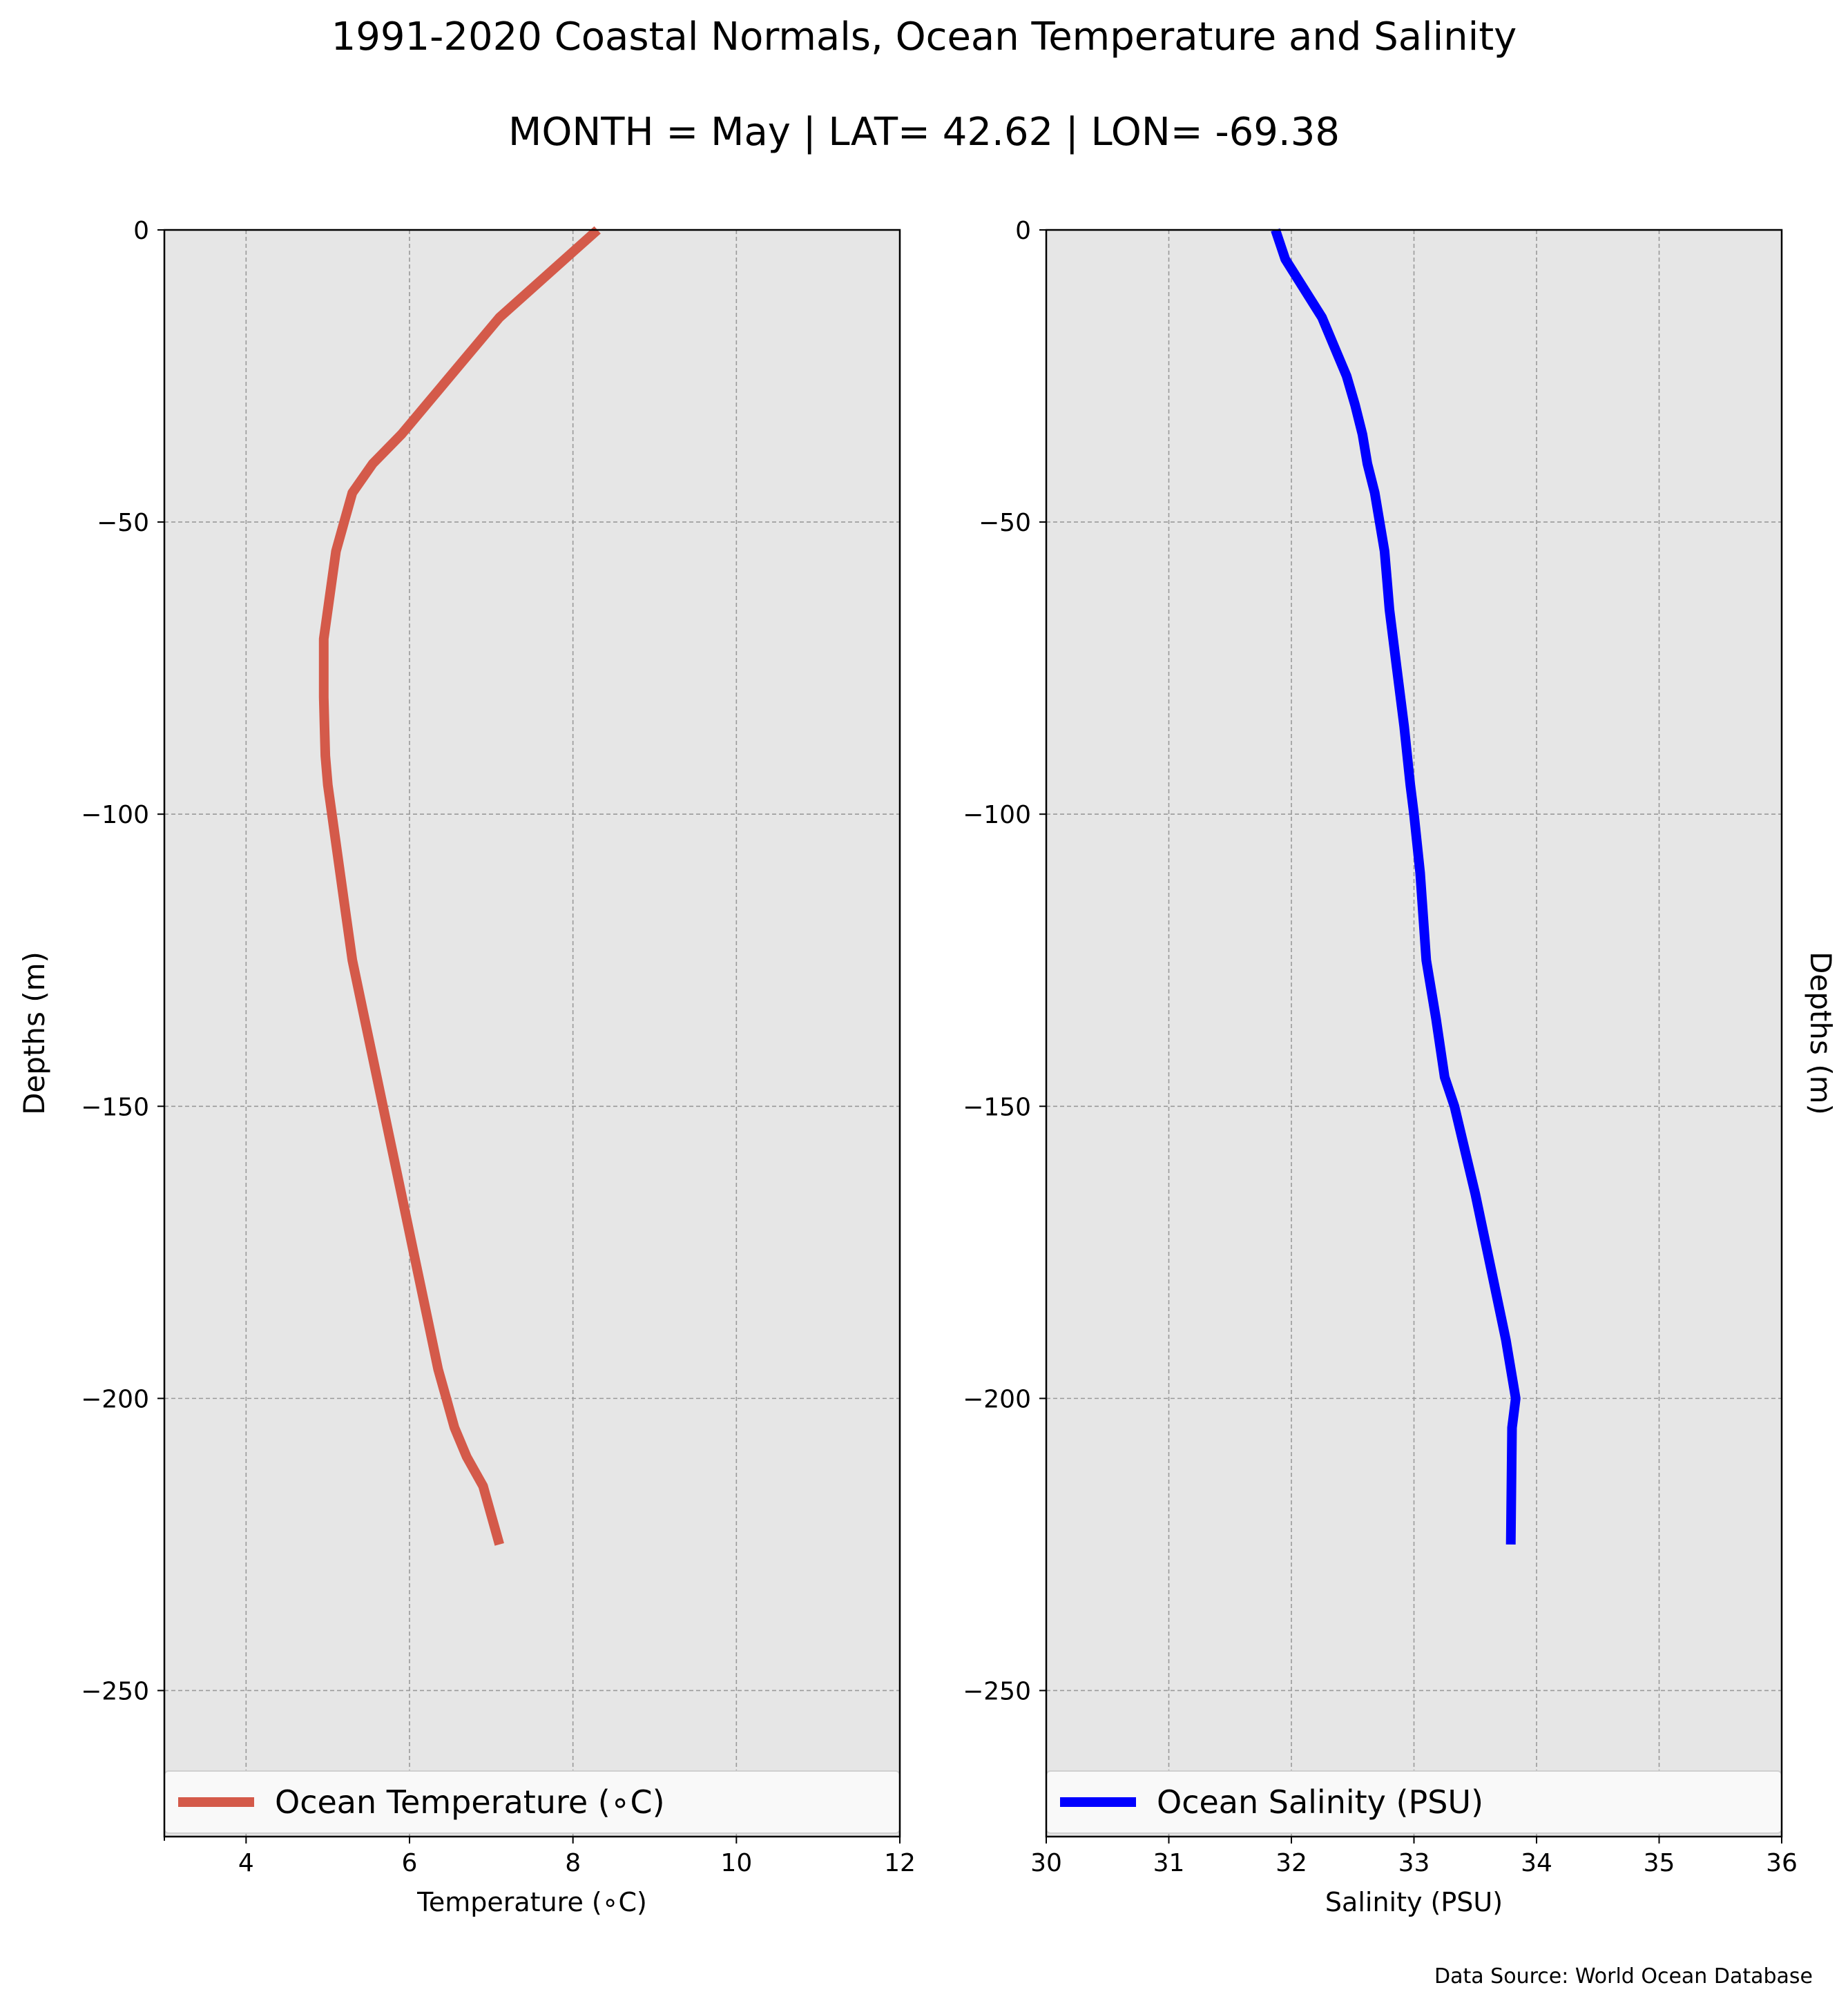 This screenshot has width=1848, height=2003. What do you see at coordinates (736, 1863) in the screenshot?
I see `x-tick-label: 10` at bounding box center [736, 1863].